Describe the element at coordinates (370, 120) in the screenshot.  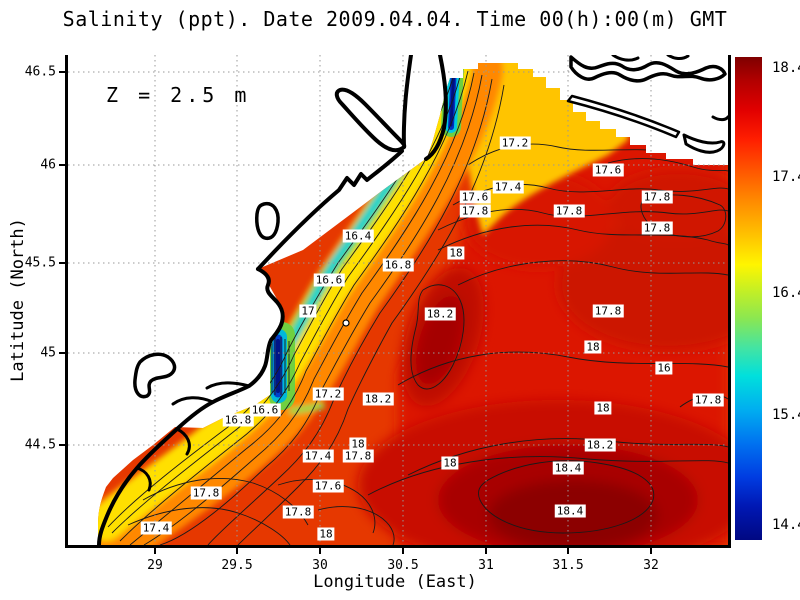
I see `spit-island` at that location.